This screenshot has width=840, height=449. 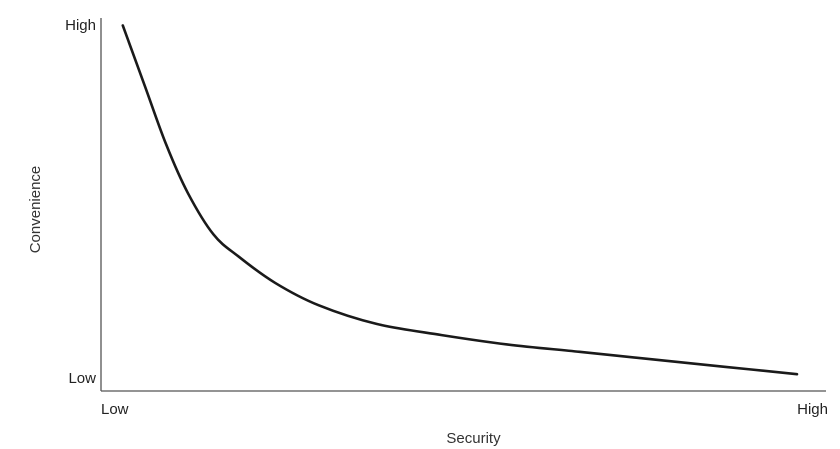 What do you see at coordinates (80, 25) in the screenshot?
I see `y-tick-high: High` at bounding box center [80, 25].